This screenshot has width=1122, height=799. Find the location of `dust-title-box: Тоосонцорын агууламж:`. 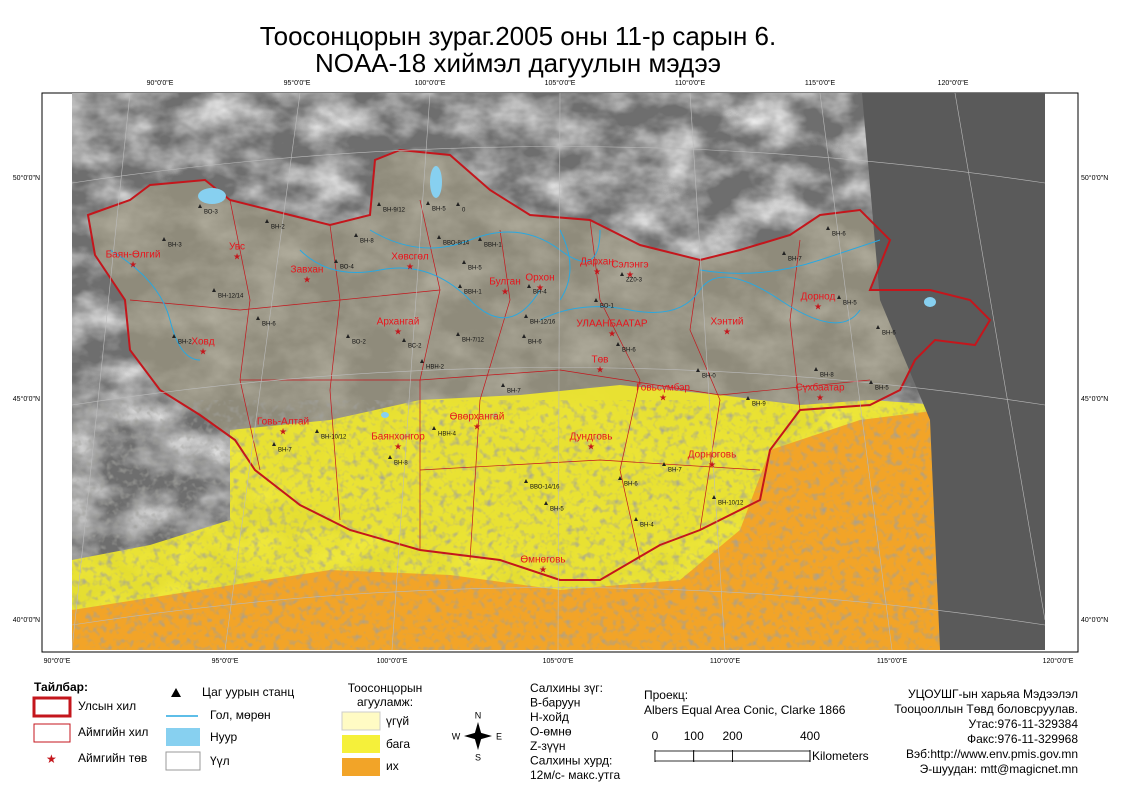

dust-title-box: Тоосонцорын агууламж: is located at coordinates (385, 695).